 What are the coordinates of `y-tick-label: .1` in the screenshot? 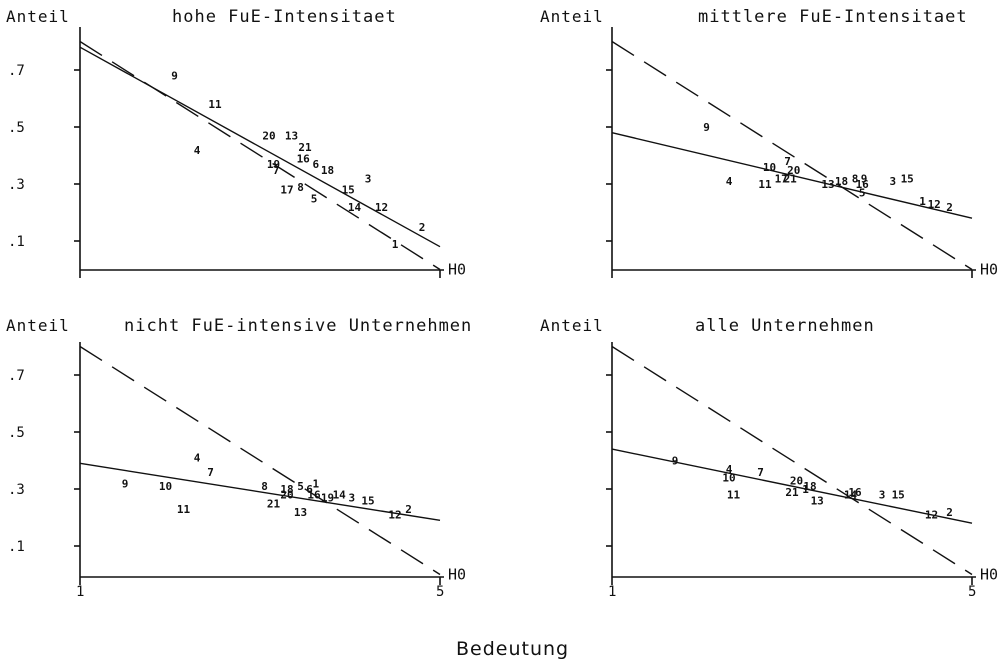 It's located at (16, 242).